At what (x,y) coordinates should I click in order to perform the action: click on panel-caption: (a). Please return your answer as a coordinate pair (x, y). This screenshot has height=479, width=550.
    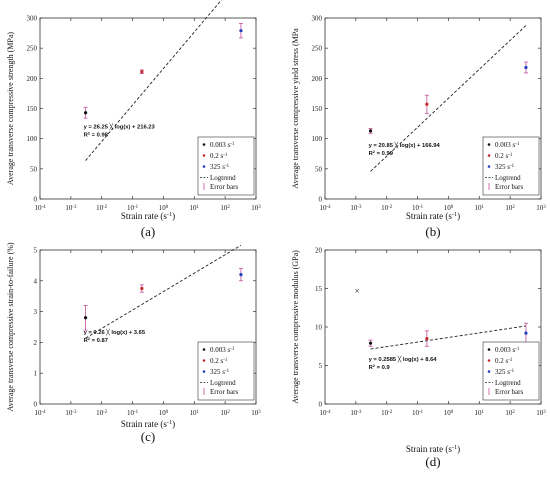
    Looking at the image, I should click on (148, 231).